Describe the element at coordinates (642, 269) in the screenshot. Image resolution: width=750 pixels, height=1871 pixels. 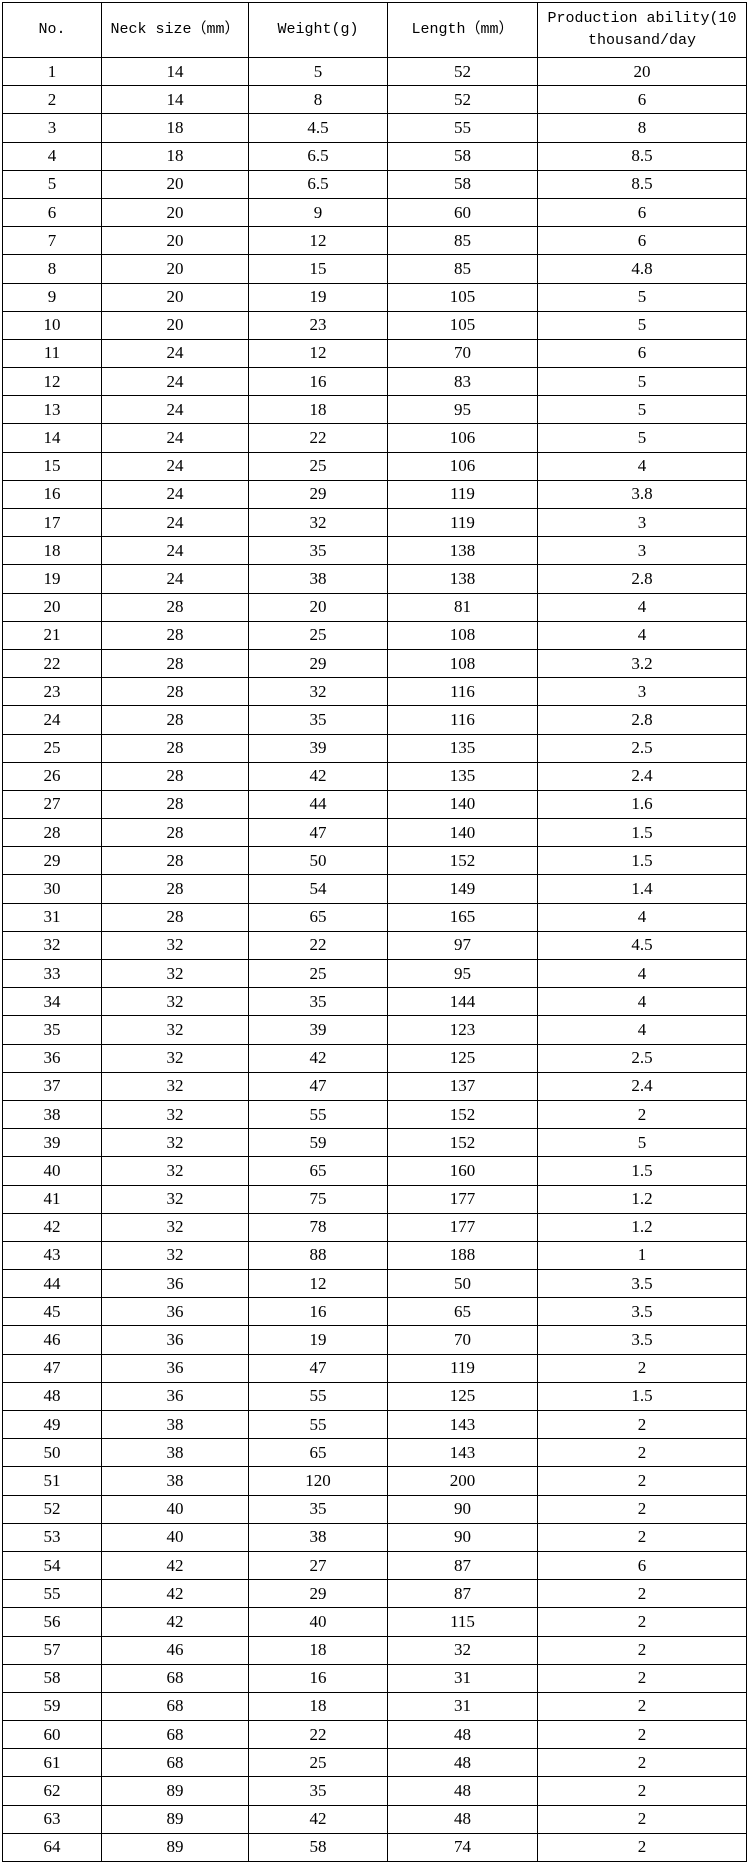
I see `table-cell: 4.8` at that location.